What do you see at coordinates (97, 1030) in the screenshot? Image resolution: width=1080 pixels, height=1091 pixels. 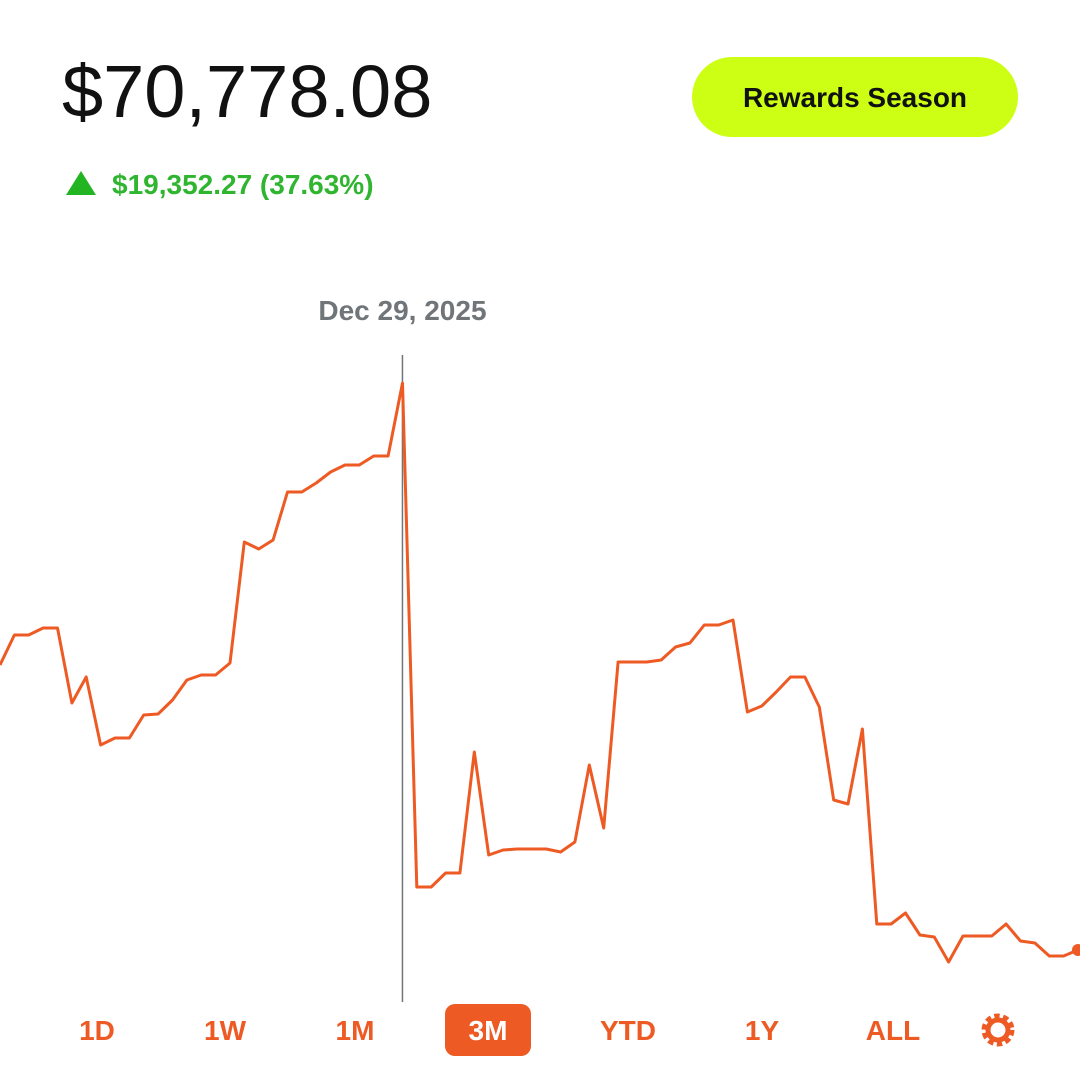 I see `range-button: 1D` at bounding box center [97, 1030].